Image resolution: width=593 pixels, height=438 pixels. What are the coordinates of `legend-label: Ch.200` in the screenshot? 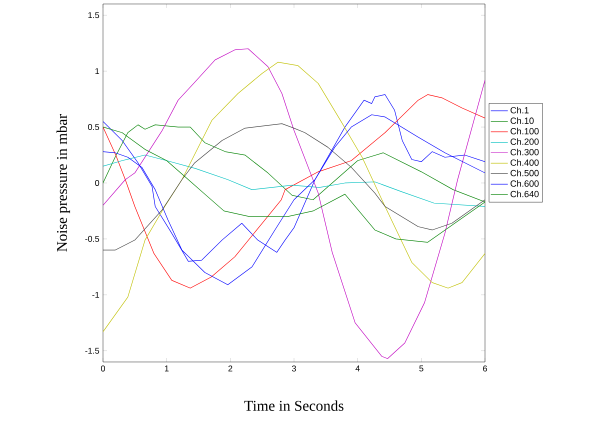 It's located at (524, 141).